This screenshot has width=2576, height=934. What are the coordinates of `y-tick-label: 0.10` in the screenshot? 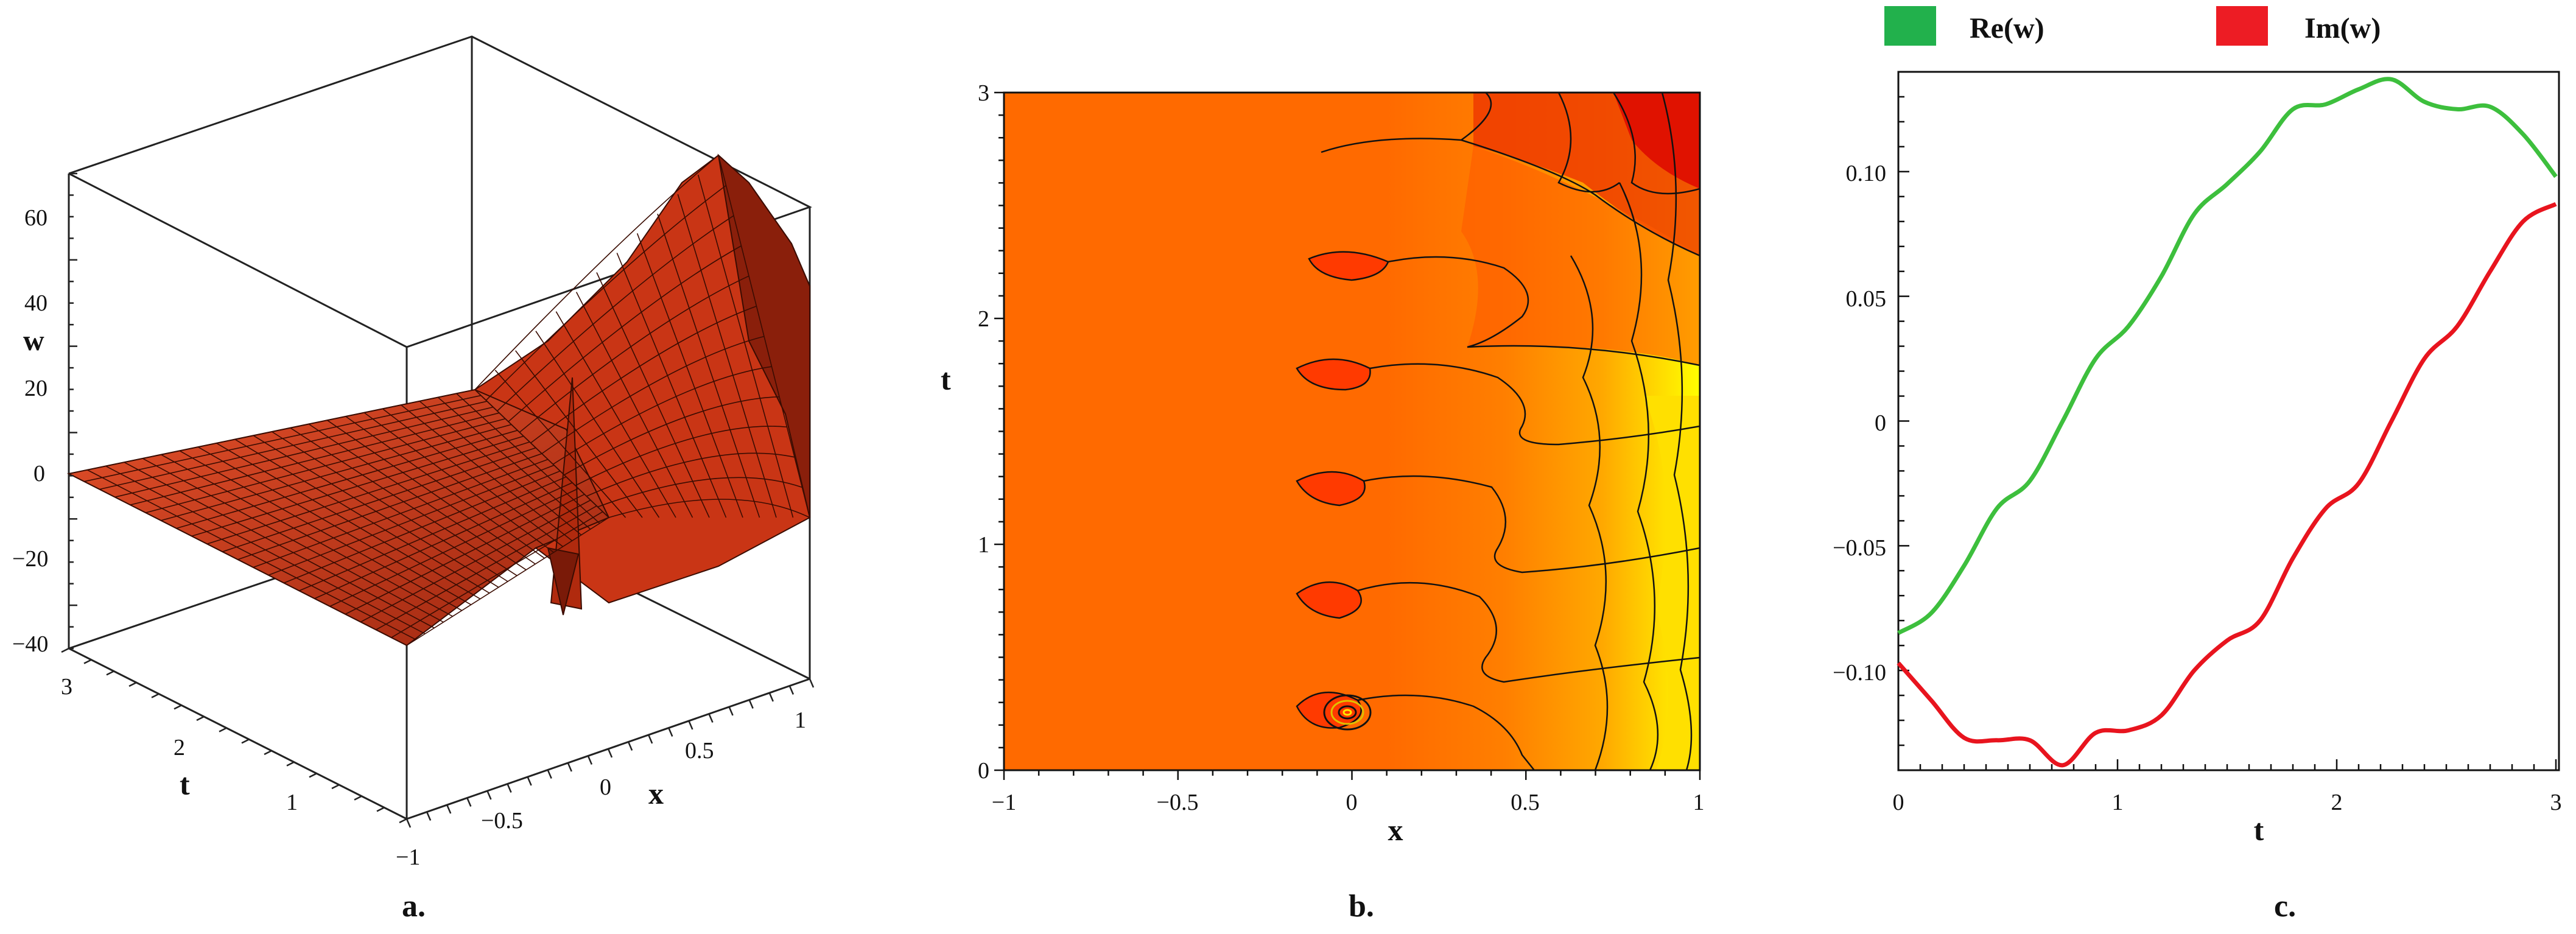 It's located at (1866, 173).